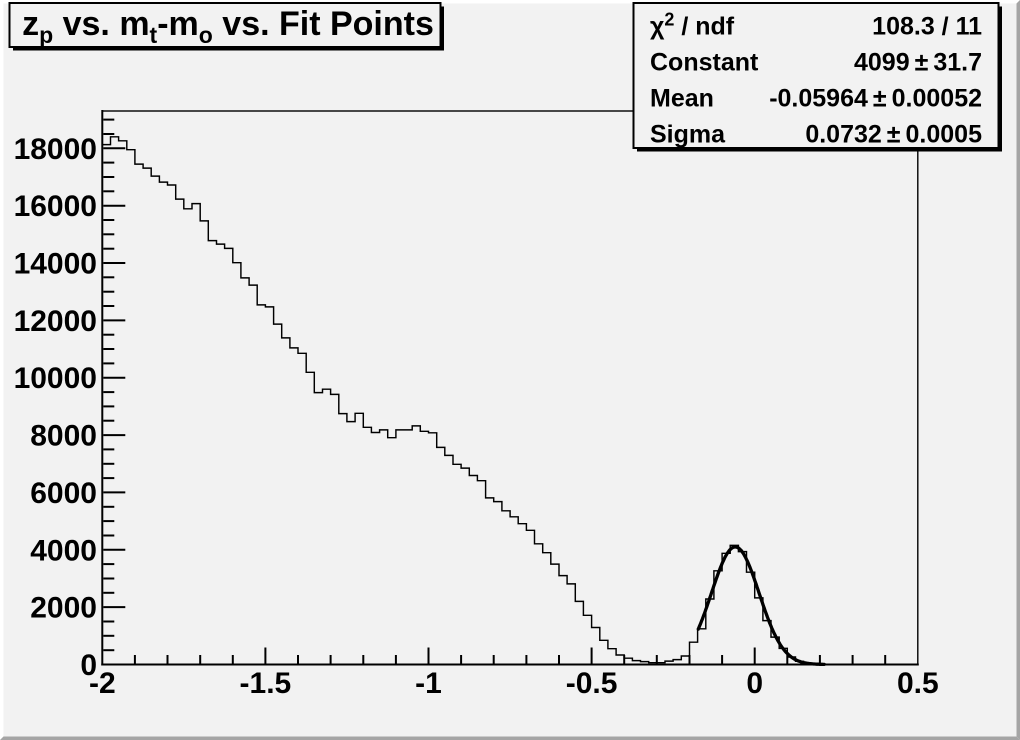  What do you see at coordinates (228, 26) in the screenshot?
I see `svg-text: zp vs. mt-mo vs. Fit Points` at bounding box center [228, 26].